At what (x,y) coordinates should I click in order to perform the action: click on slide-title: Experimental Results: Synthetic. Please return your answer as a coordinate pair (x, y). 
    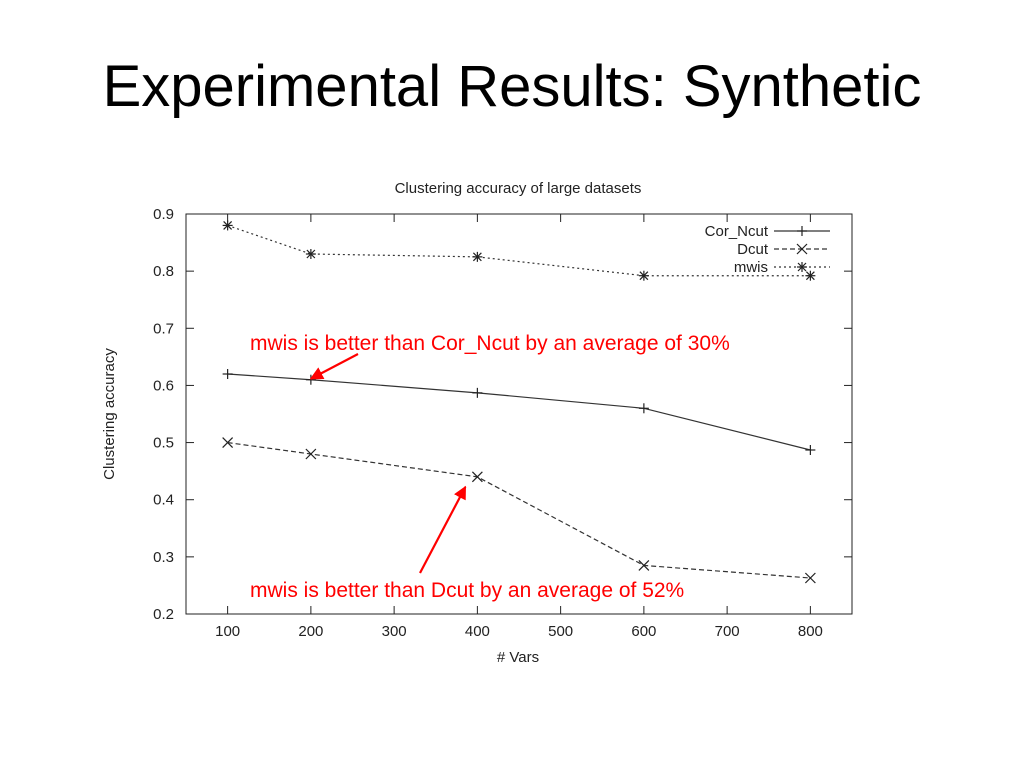
    Looking at the image, I should click on (512, 86).